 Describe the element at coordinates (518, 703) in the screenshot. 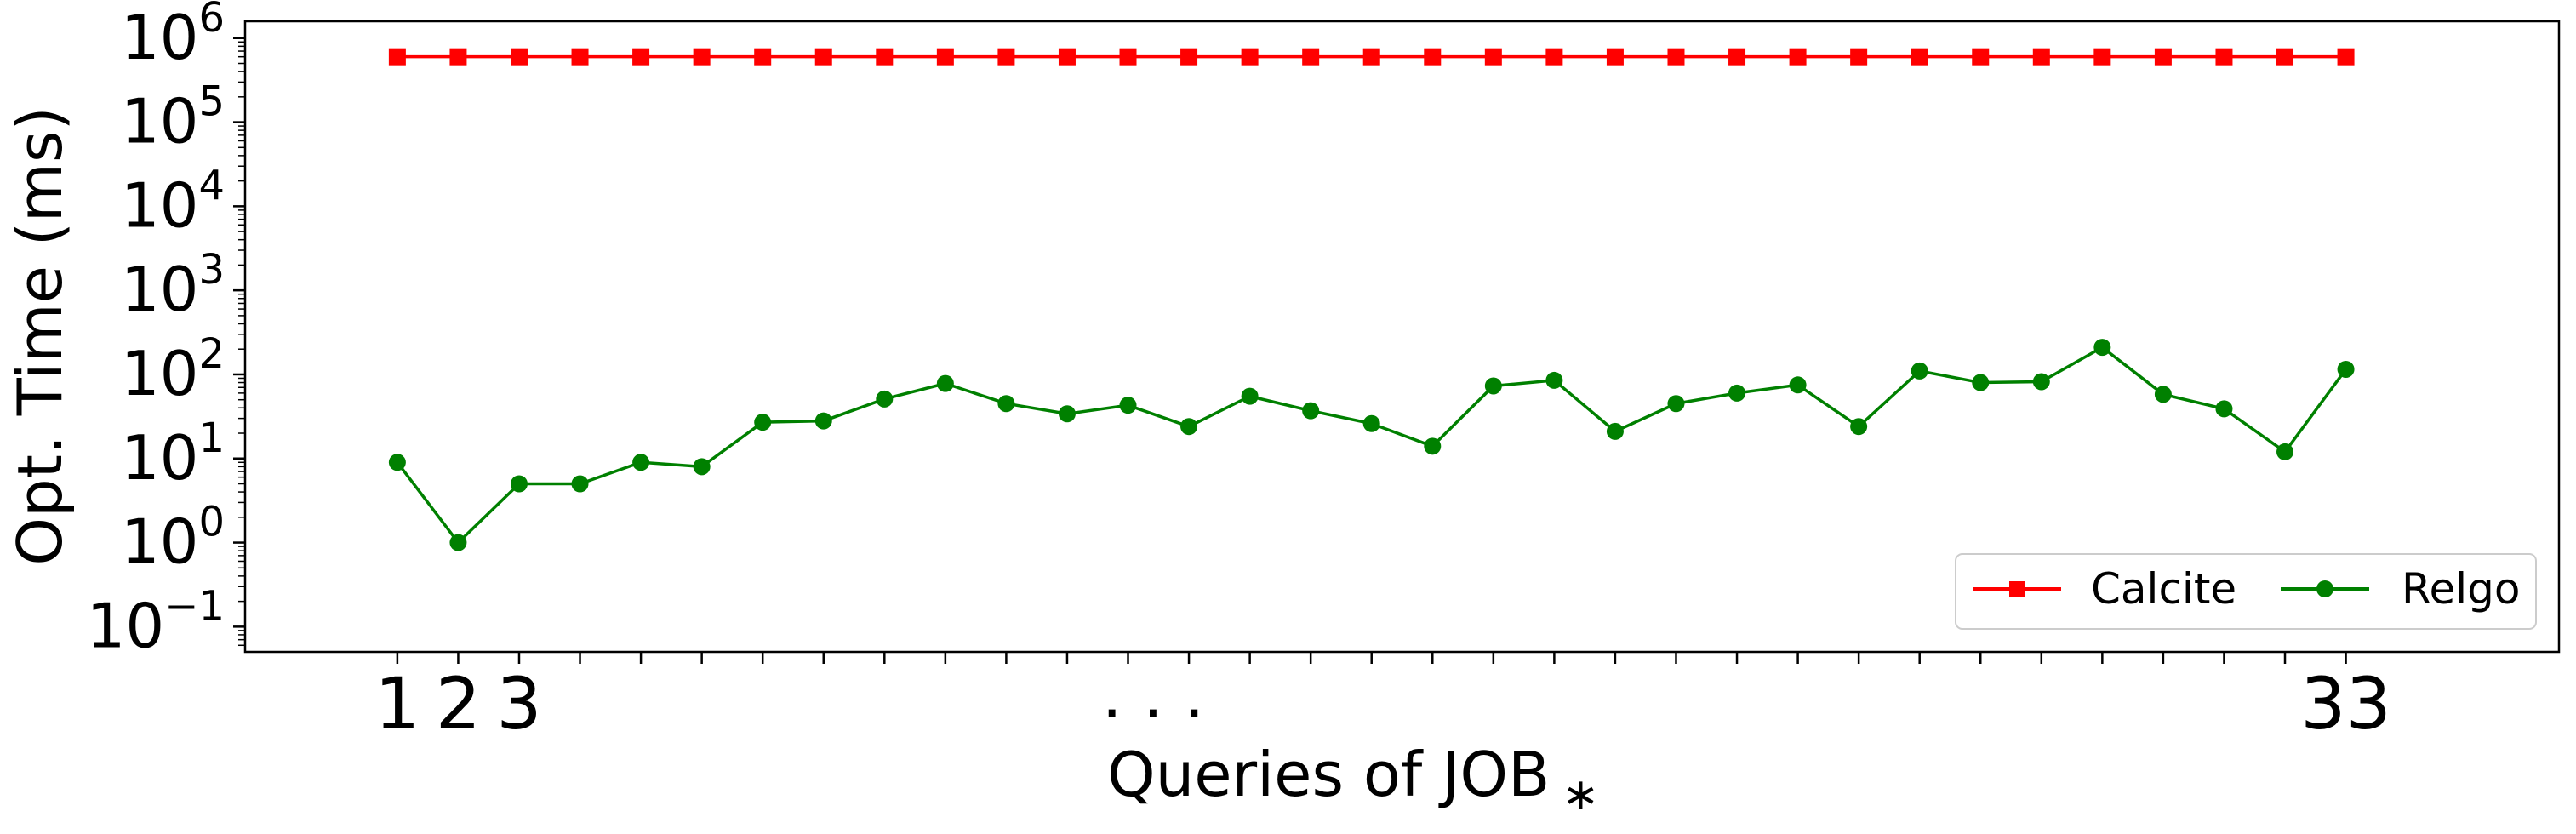

I see `x-tick-label: 3` at that location.